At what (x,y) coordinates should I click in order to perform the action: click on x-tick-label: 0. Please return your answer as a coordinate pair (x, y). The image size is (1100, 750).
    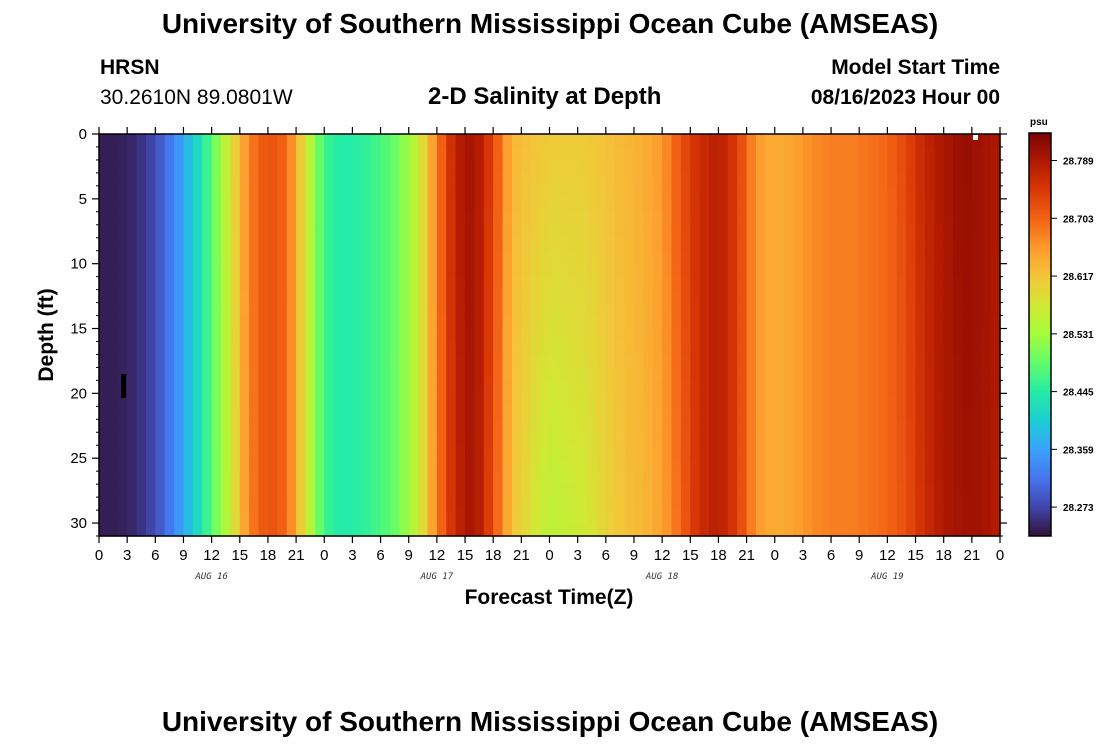
    Looking at the image, I should click on (549, 555).